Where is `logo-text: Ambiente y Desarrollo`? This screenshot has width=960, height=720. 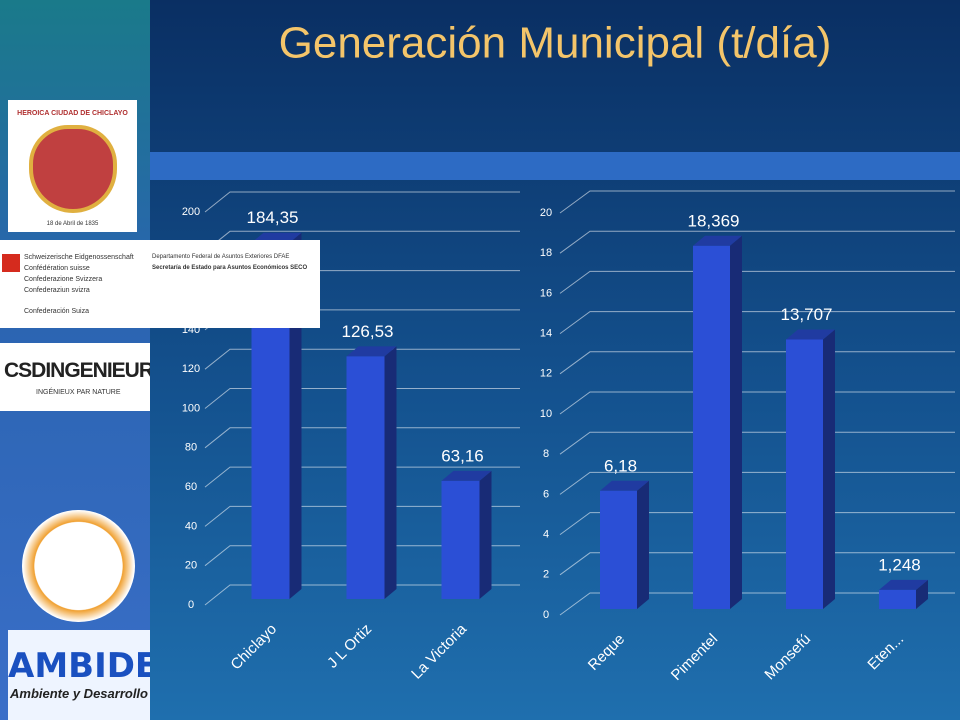 logo-text: Ambiente y Desarrollo is located at coordinates (79, 693).